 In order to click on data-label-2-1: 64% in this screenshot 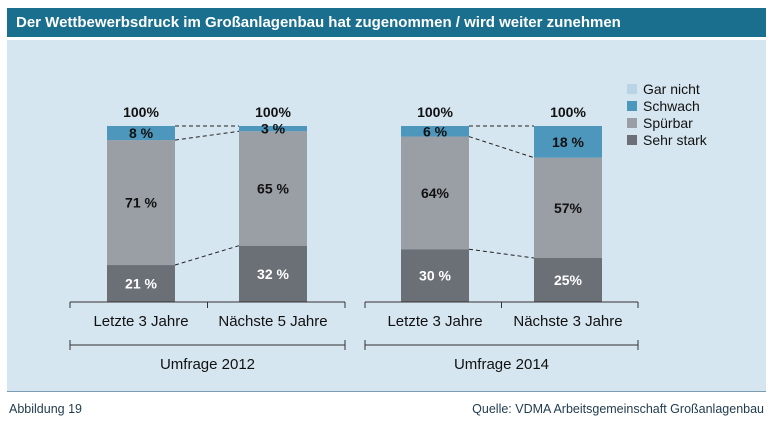, I will do `click(435, 193)`.